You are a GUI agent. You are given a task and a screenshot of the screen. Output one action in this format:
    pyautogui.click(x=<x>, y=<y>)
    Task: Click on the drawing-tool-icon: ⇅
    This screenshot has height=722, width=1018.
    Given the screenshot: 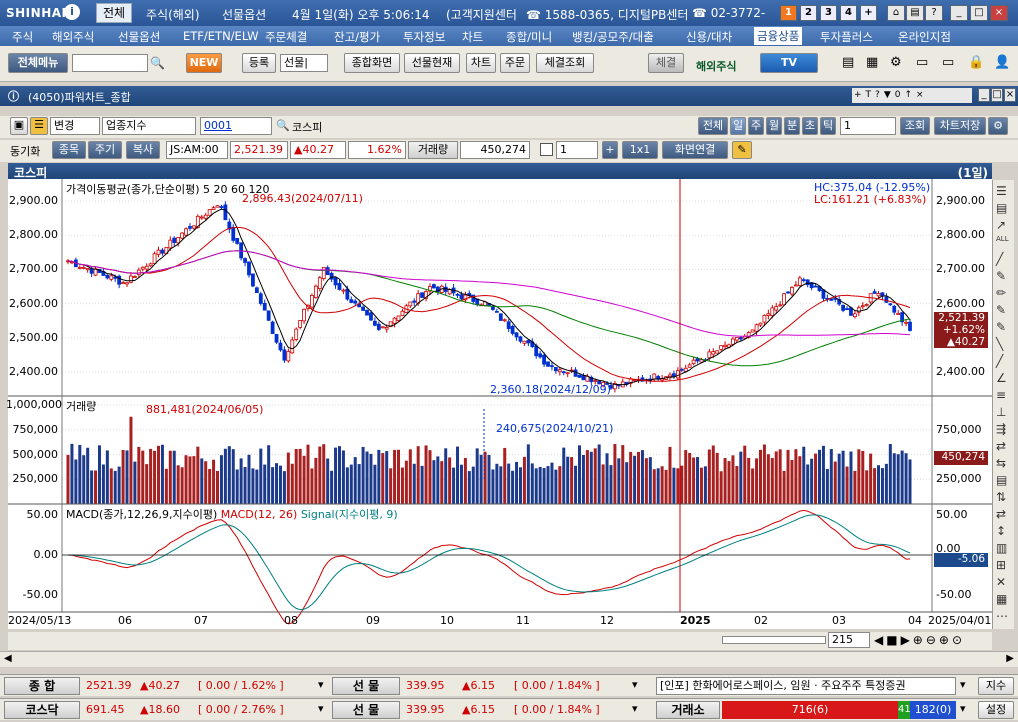 What is the action you would take?
    pyautogui.click(x=1001, y=497)
    